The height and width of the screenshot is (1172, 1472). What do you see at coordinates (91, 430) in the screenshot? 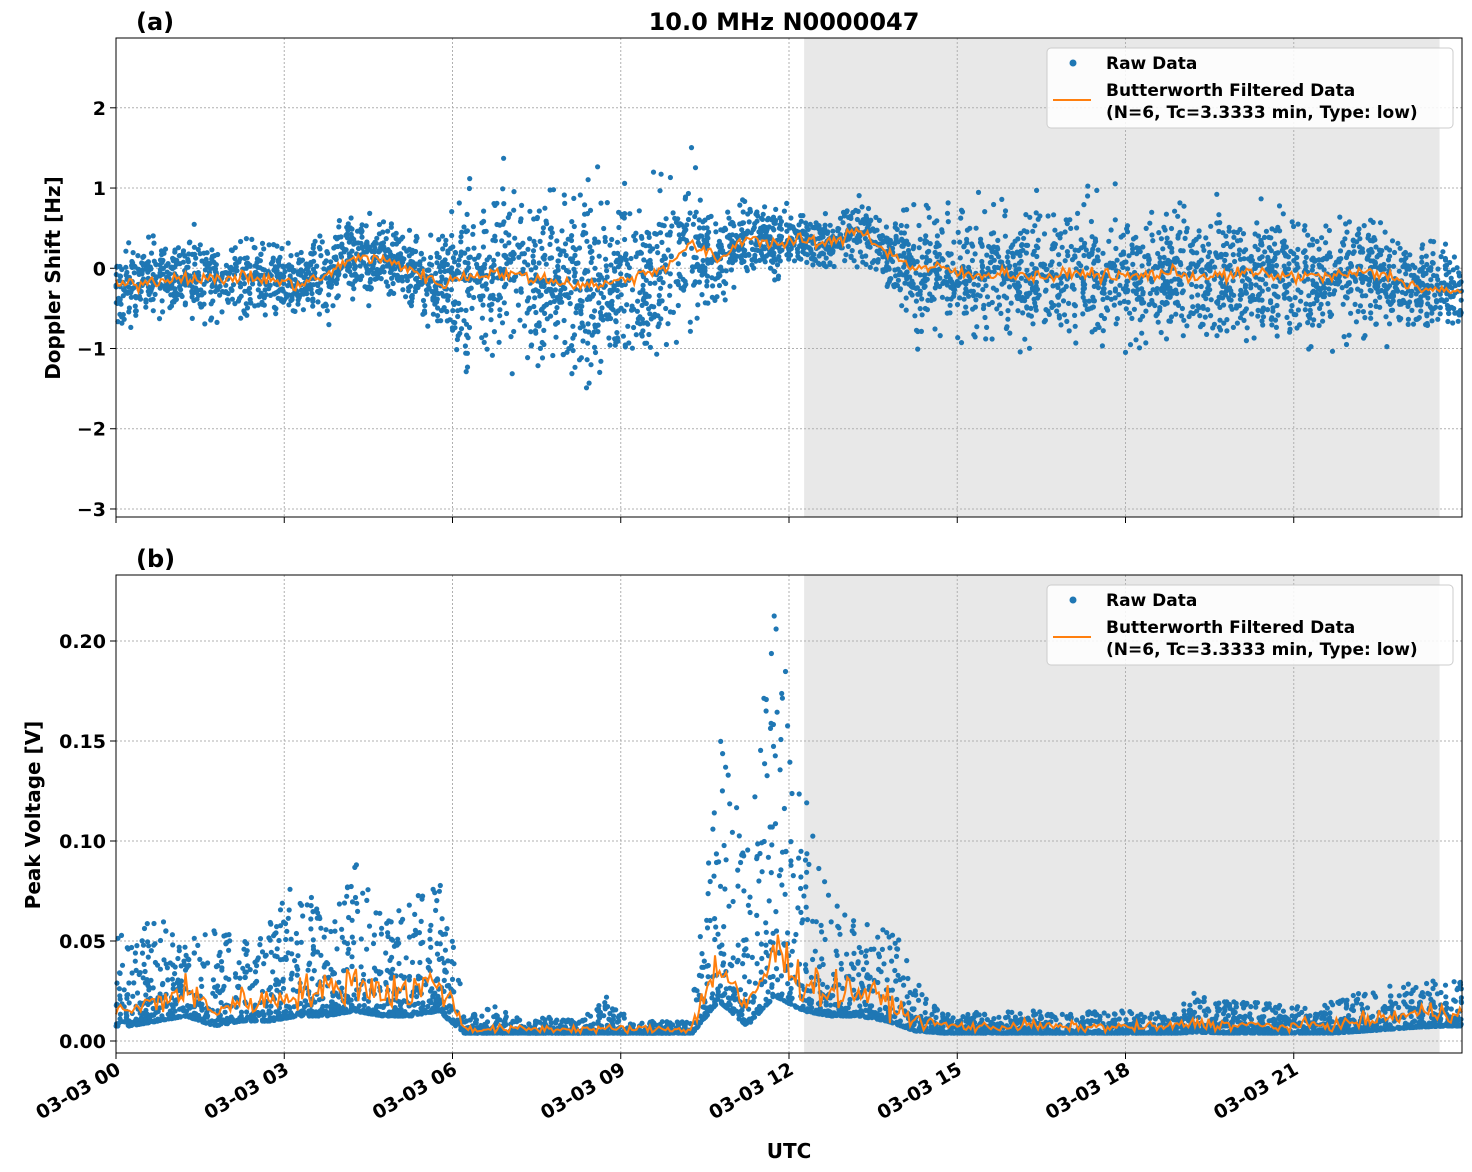
I see `y-tick-label: −2` at bounding box center [91, 430].